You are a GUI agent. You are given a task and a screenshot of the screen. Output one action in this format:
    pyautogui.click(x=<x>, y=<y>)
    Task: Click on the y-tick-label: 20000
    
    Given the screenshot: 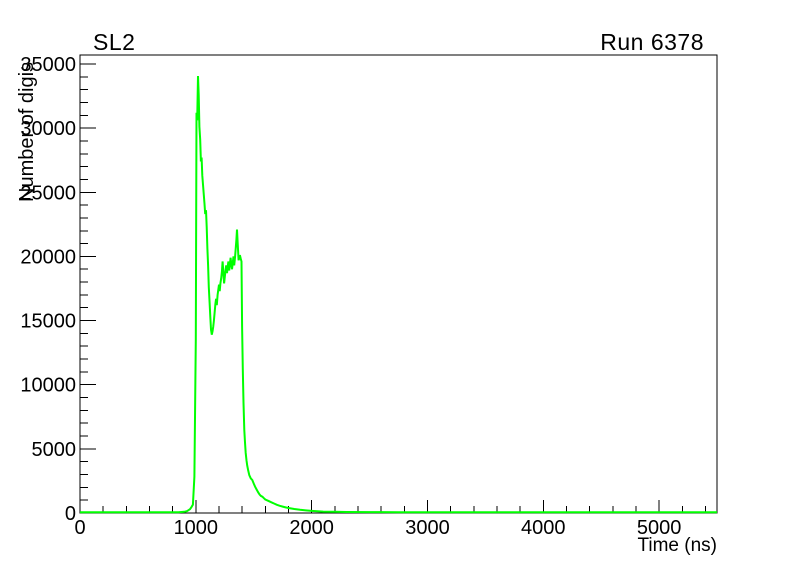 What is the action you would take?
    pyautogui.click(x=48, y=257)
    